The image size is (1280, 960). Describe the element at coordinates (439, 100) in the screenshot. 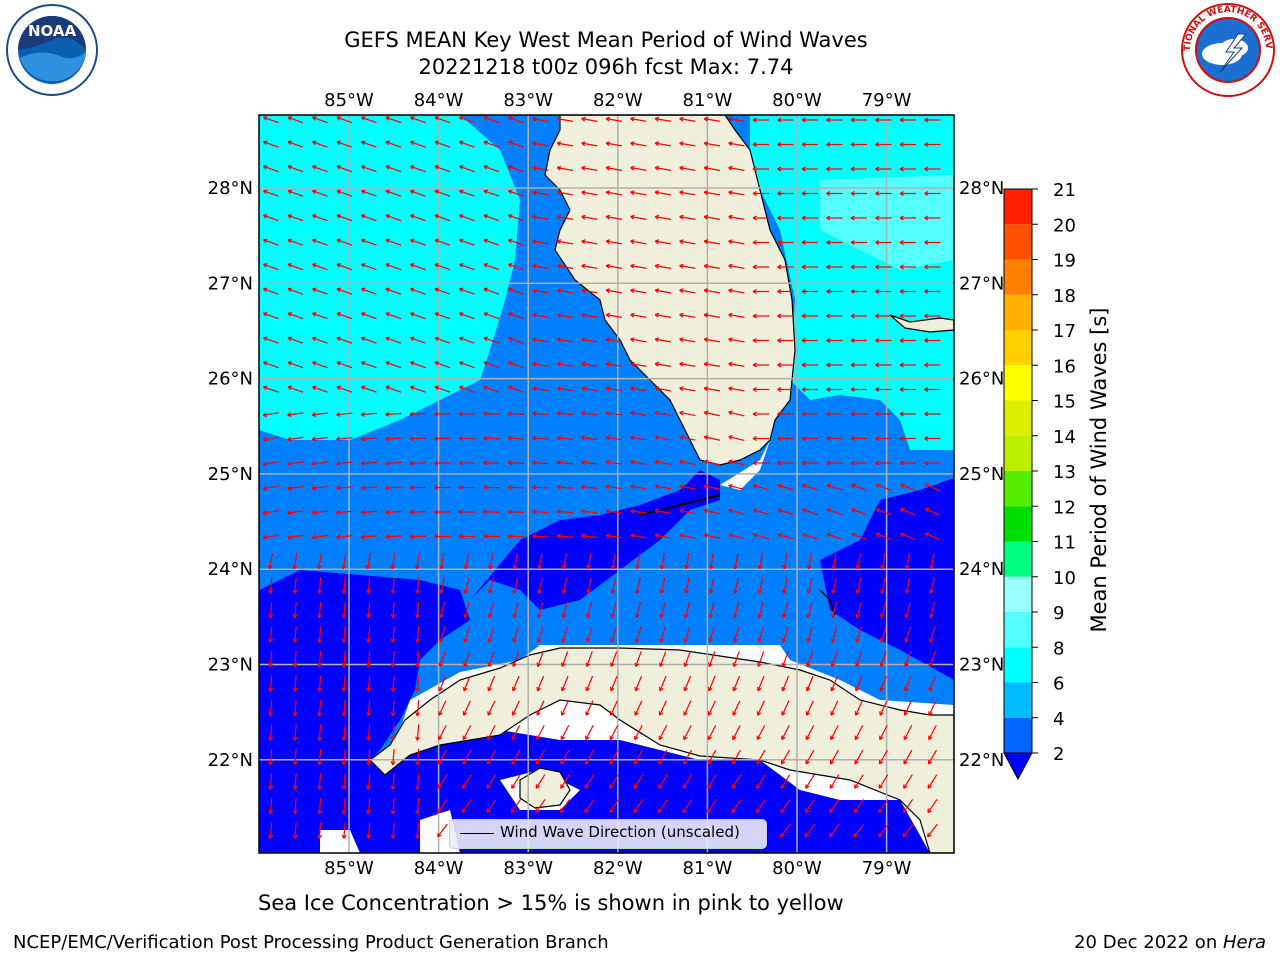

I see `lon-label-top: 84°W` at that location.